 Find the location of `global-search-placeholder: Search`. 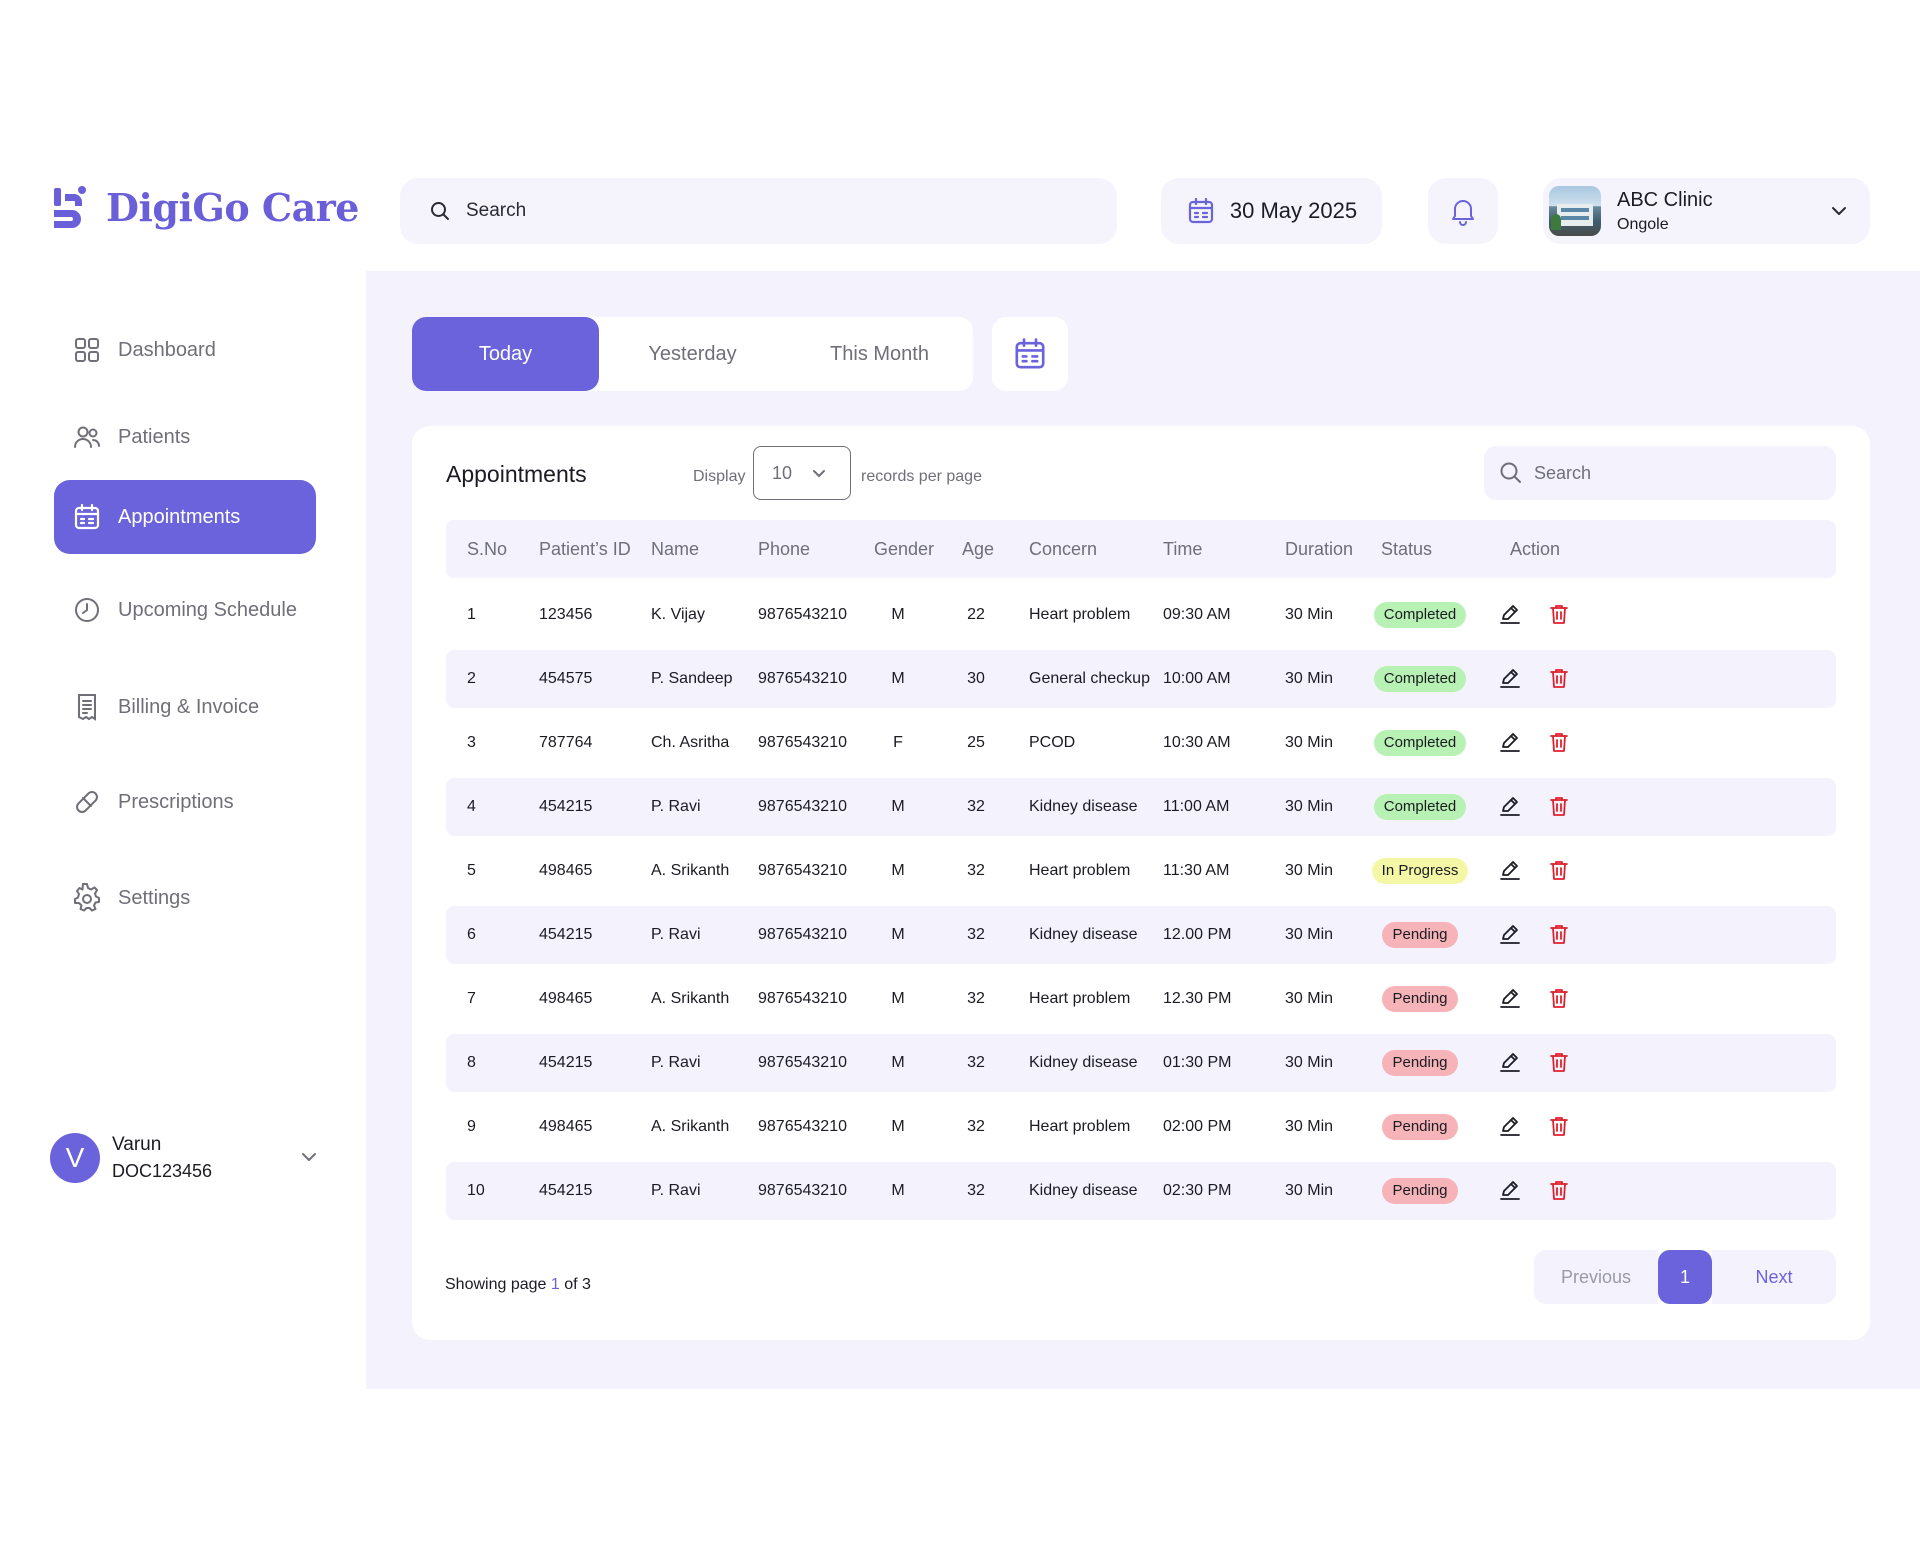

global-search-placeholder: Search is located at coordinates (496, 210).